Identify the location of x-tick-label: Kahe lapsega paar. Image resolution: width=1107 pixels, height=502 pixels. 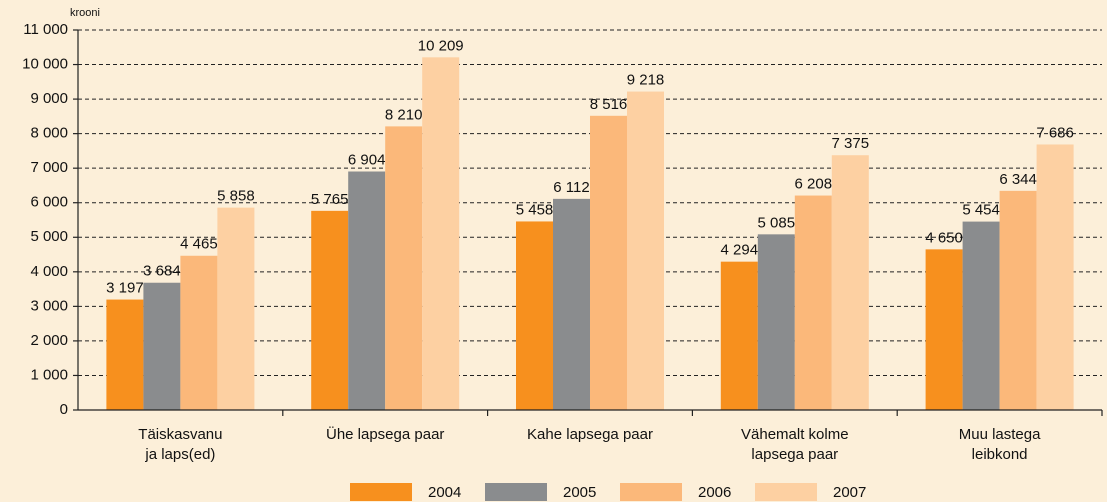
(590, 434).